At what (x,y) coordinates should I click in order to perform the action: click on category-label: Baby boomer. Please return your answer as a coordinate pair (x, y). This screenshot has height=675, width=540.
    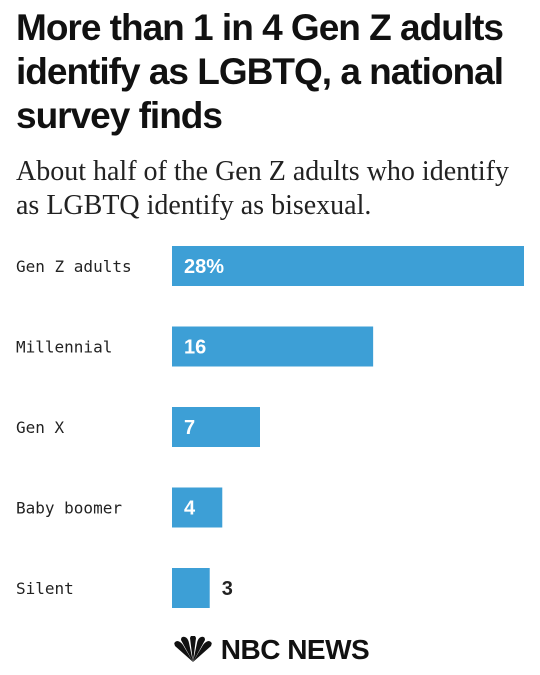
    Looking at the image, I should click on (69, 508).